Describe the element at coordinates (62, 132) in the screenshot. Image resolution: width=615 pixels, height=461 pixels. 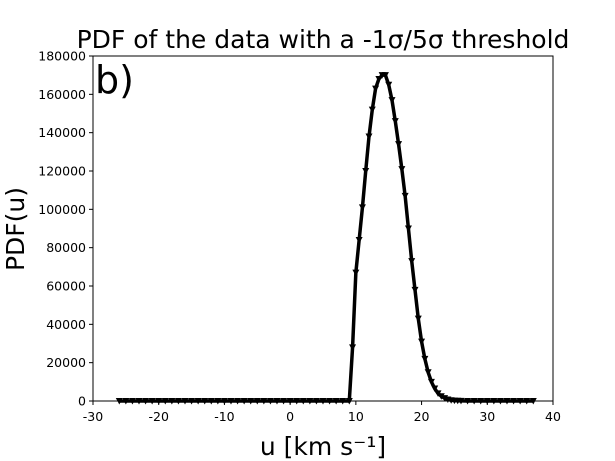
I see `y-tick-label: 140000` at that location.